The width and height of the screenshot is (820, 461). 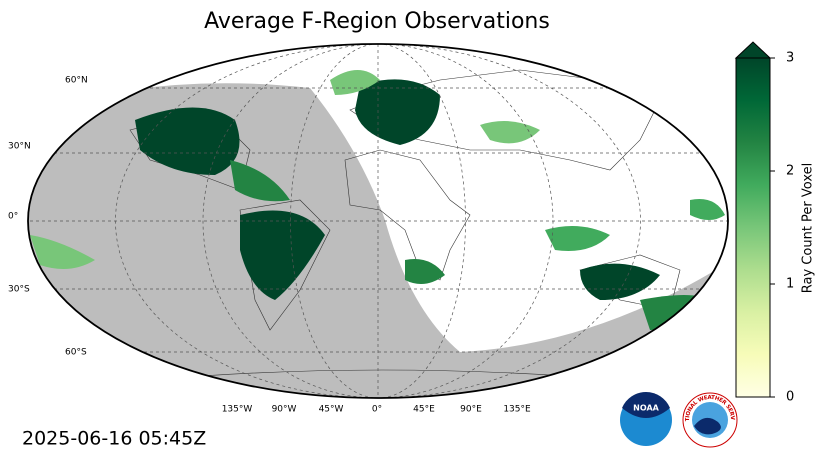 I want to click on lon-label: 90°E, so click(x=471, y=410).